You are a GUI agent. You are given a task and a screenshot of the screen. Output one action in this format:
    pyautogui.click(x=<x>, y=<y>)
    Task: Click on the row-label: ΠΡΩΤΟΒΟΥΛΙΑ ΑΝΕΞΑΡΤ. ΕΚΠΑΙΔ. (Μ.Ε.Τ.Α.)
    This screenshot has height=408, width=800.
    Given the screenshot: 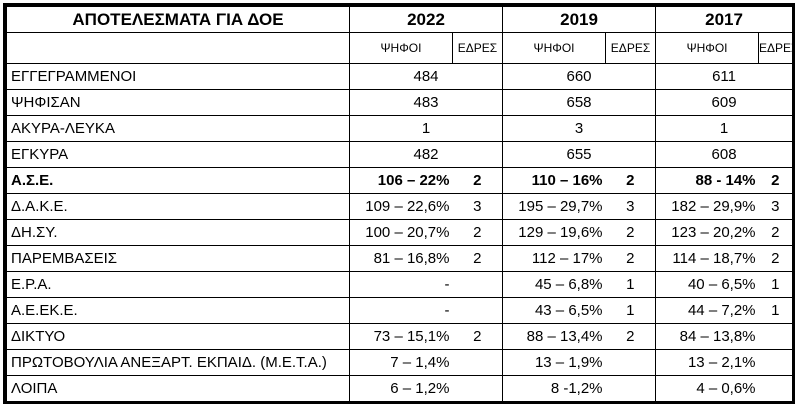 What is the action you would take?
    pyautogui.click(x=178, y=362)
    